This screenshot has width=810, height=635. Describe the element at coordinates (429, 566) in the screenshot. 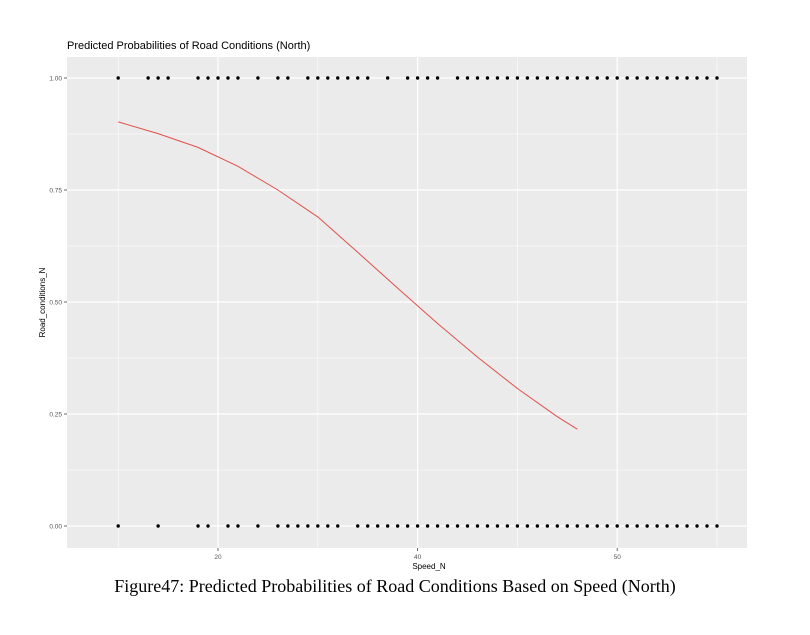

I see `x-axis-label: Speed_N` at that location.